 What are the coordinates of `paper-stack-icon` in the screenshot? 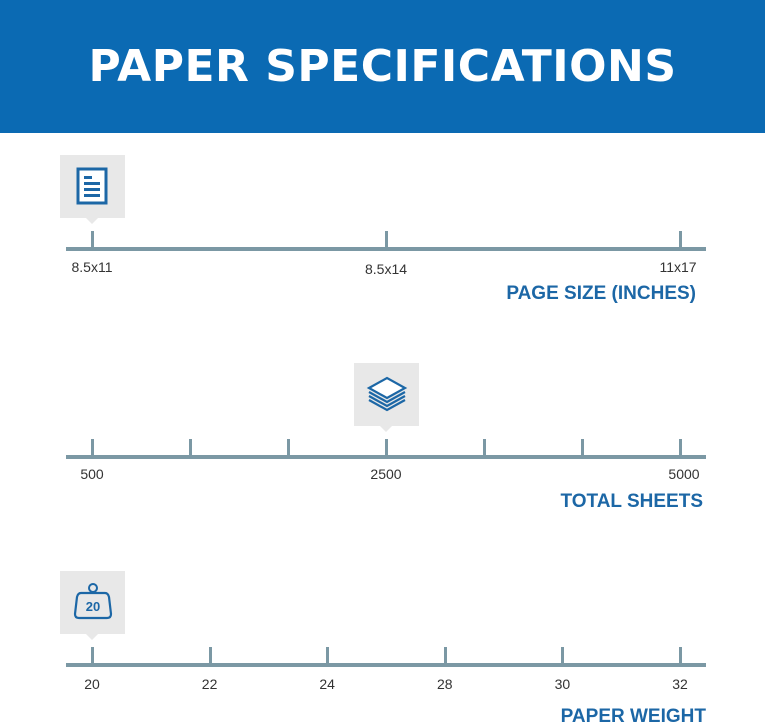 It's located at (387, 394).